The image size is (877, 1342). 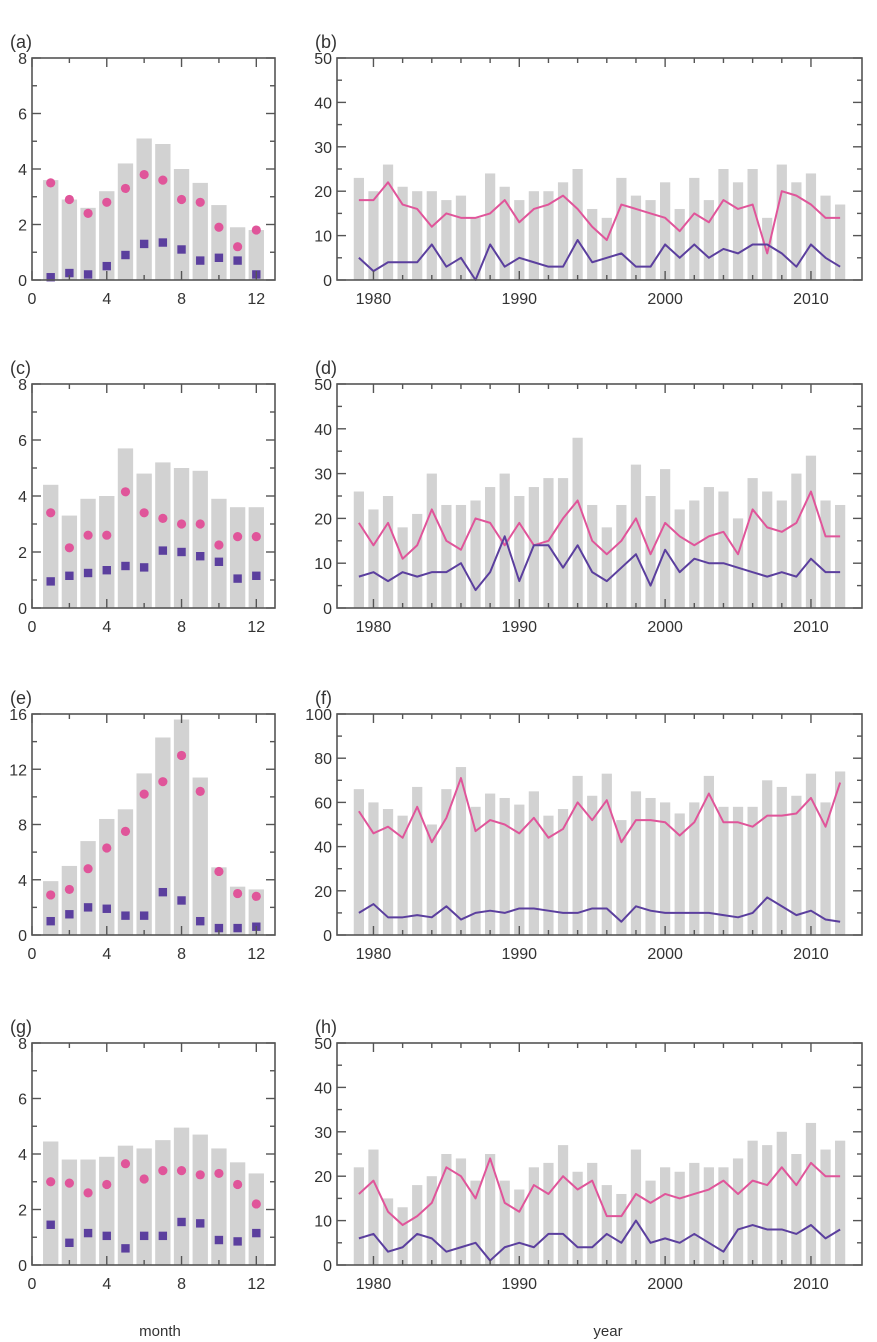 What do you see at coordinates (323, 103) in the screenshot?
I see `y-tick-label: 40` at bounding box center [323, 103].